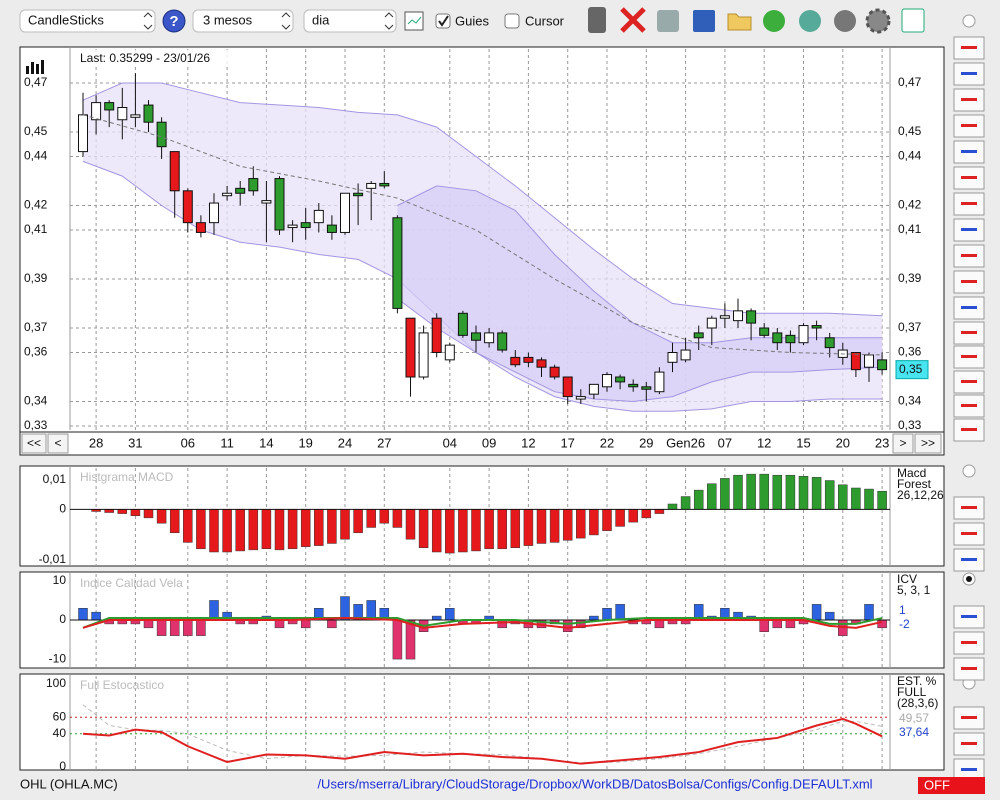 The width and height of the screenshot is (1000, 800). I want to click on indicator-line, so click(482, 623).